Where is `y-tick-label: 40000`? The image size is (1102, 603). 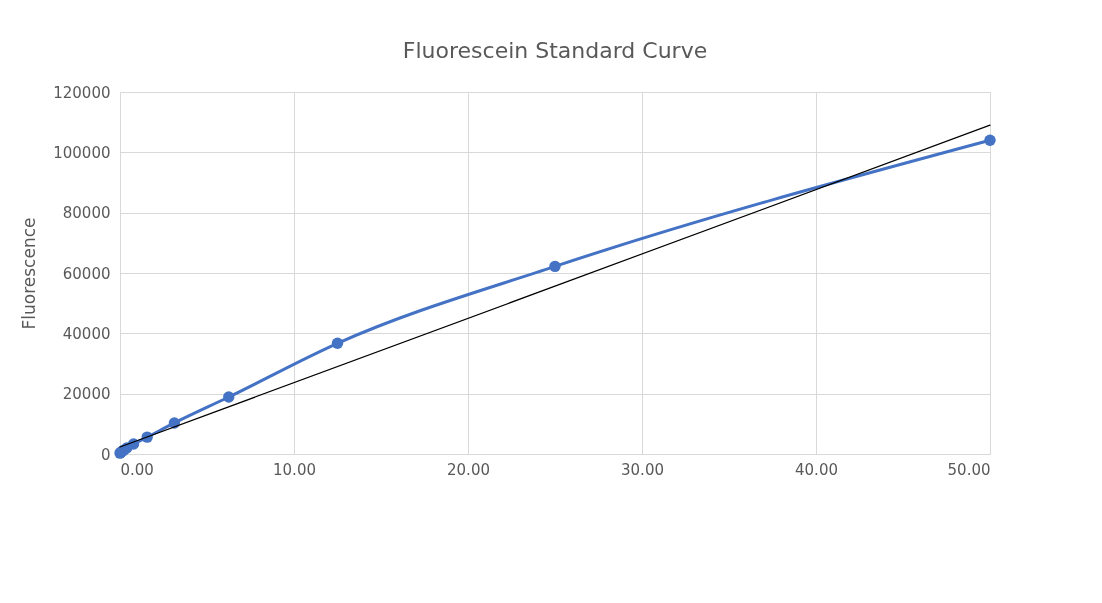 y-tick-label: 40000 is located at coordinates (86, 333).